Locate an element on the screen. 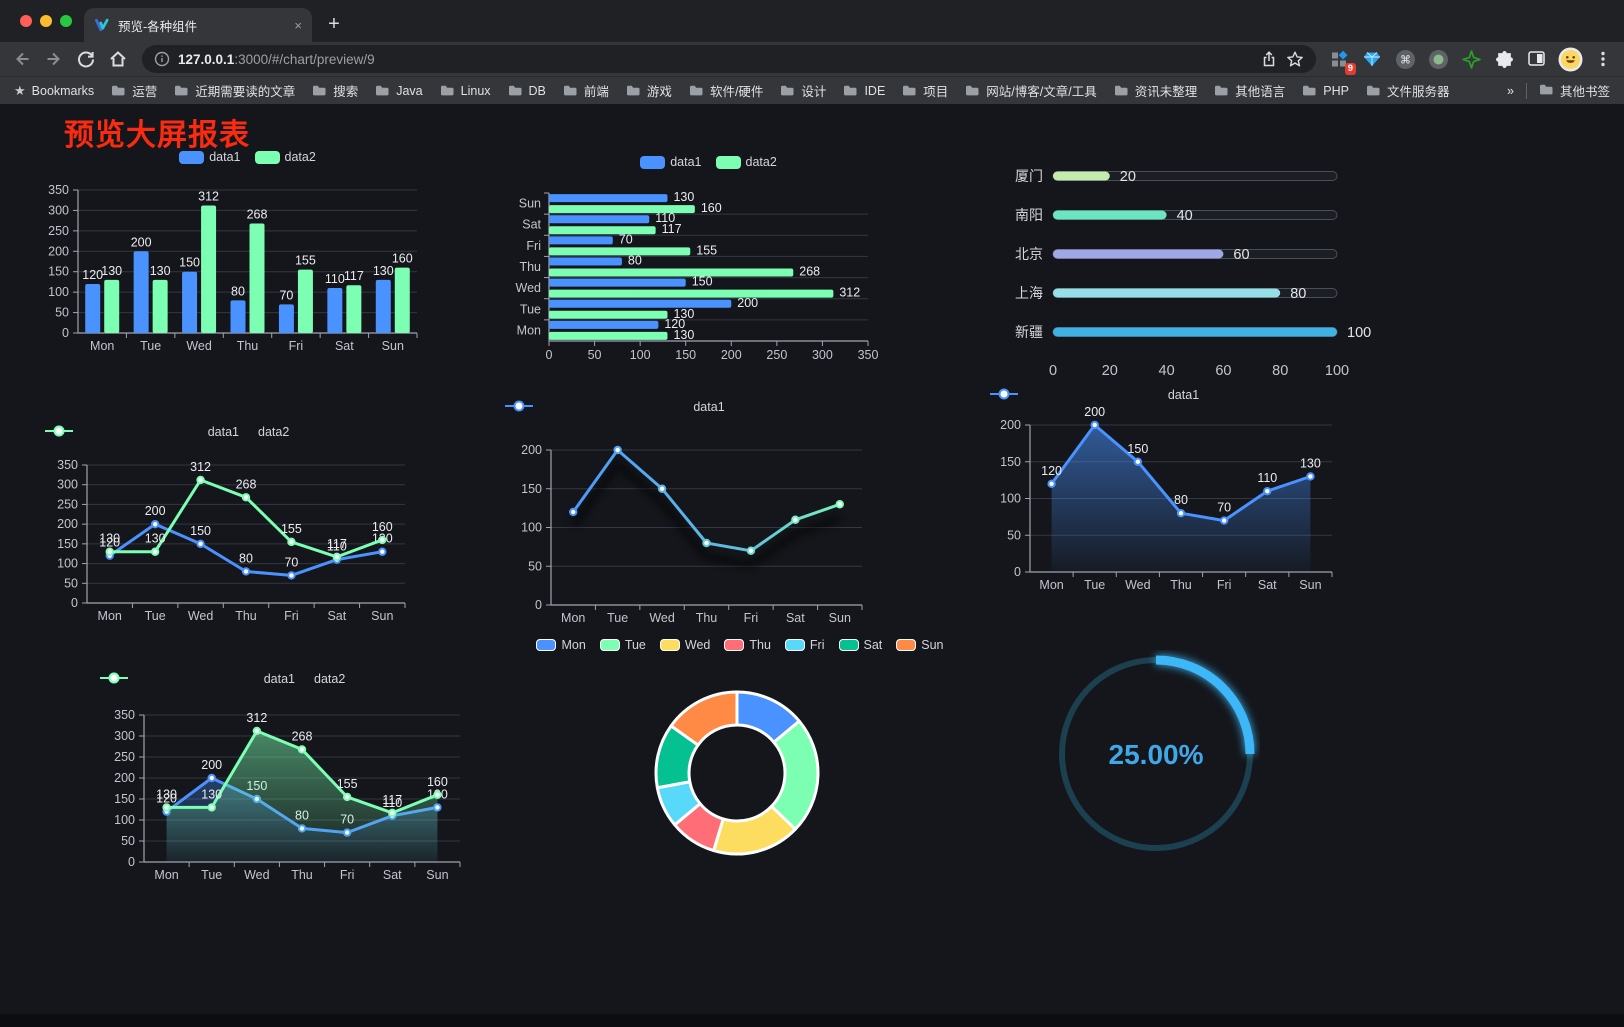 The width and height of the screenshot is (1624, 1027). bookmark-folder: PHP is located at coordinates (1325, 91).